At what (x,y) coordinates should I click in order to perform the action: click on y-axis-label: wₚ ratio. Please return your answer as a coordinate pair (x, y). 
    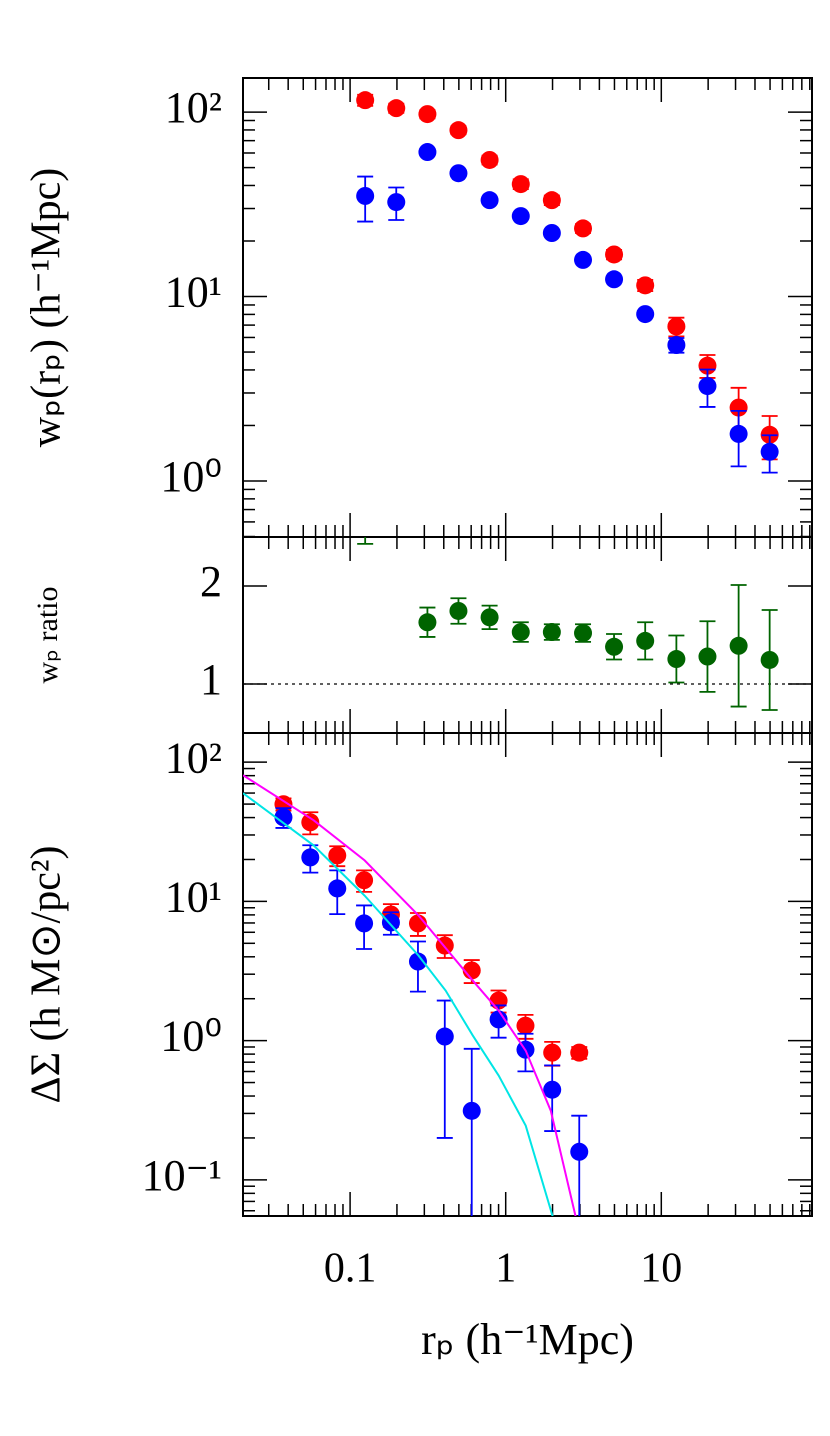
    Looking at the image, I should click on (47, 635).